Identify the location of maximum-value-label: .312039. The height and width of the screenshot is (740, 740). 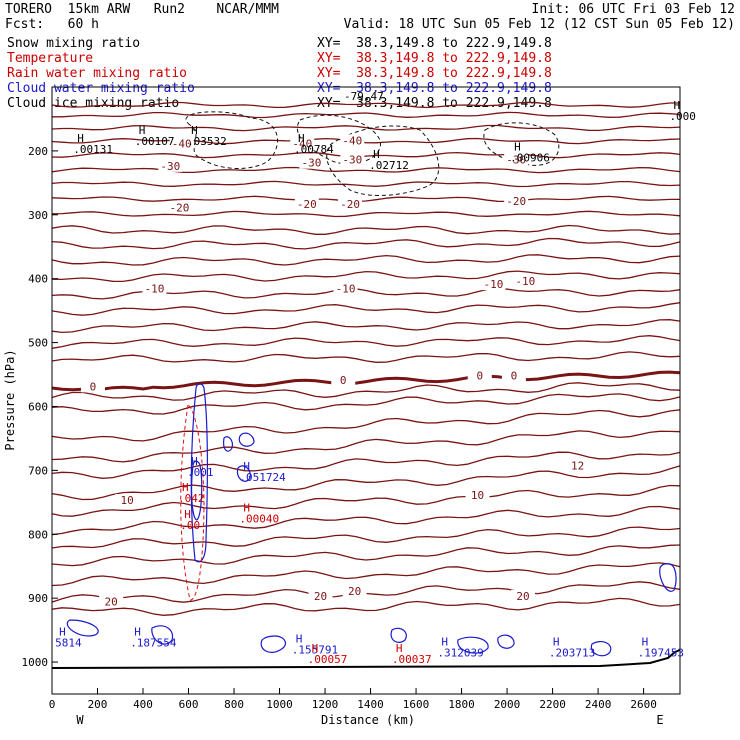
(460, 653).